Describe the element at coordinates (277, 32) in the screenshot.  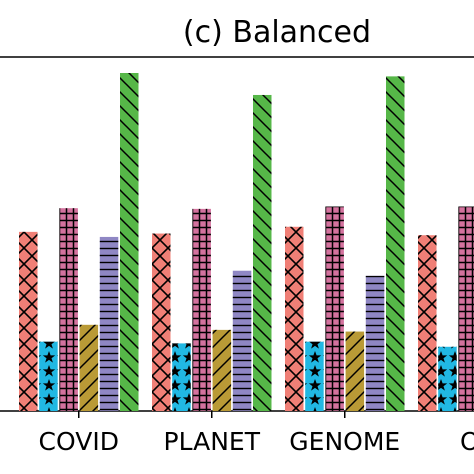
I see `chart-title: (c) Balanced` at that location.